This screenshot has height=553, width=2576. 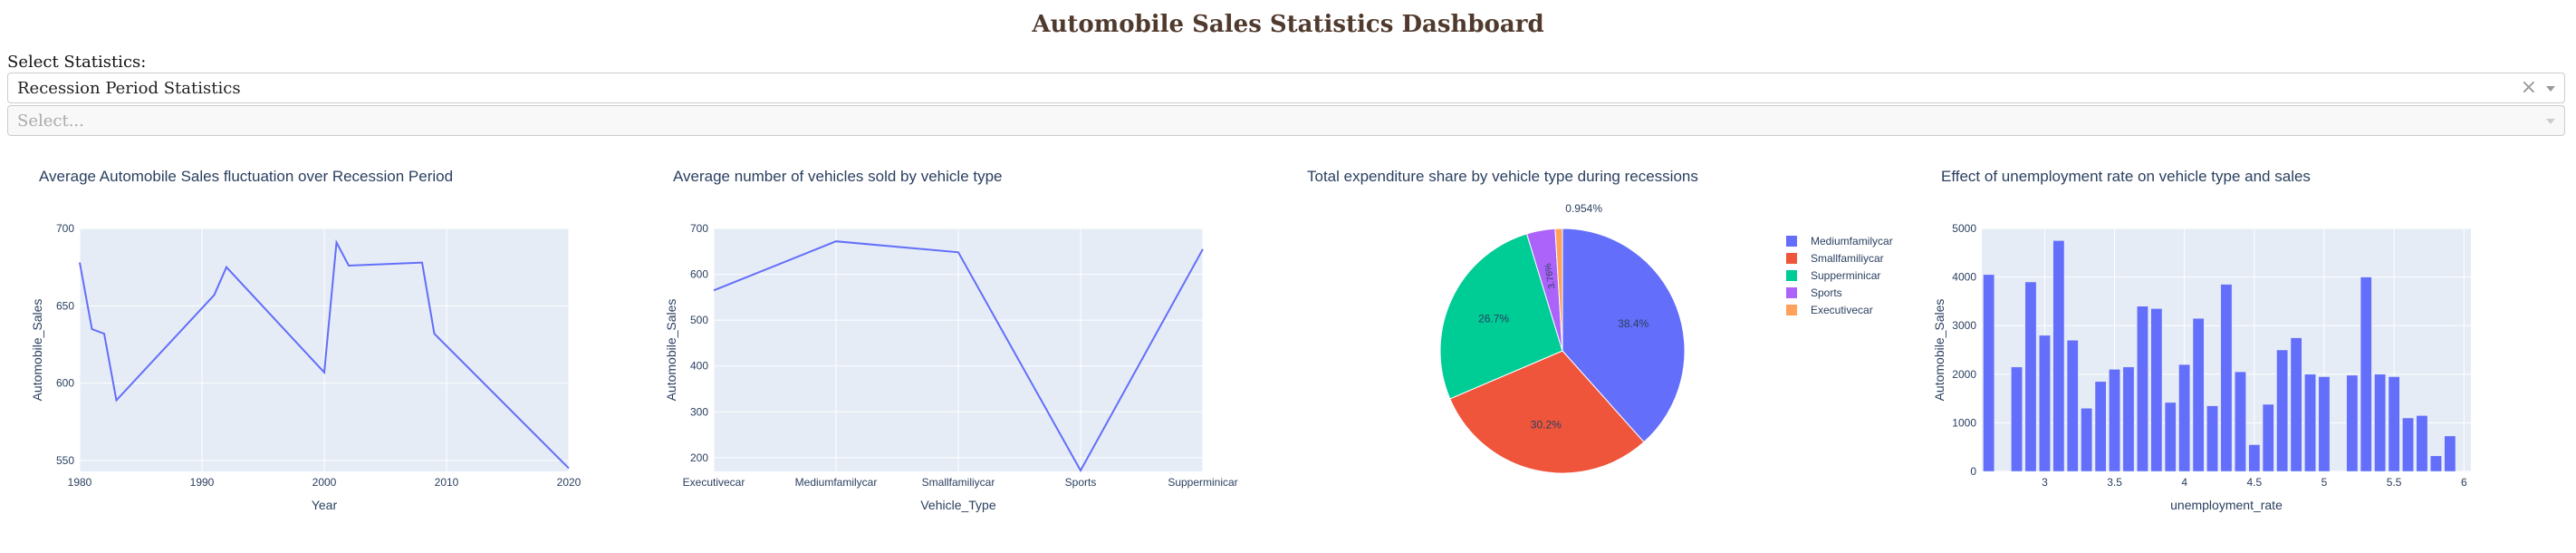 What do you see at coordinates (957, 505) in the screenshot?
I see `x-axis-label: Vehicle_Type` at bounding box center [957, 505].